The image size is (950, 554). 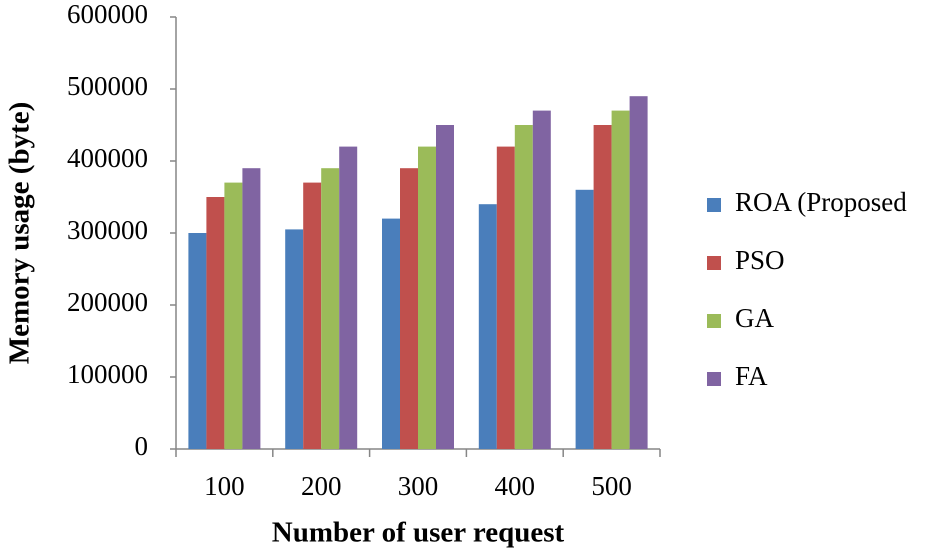 What do you see at coordinates (107, 158) in the screenshot?
I see `y-tick-label: 400000` at bounding box center [107, 158].